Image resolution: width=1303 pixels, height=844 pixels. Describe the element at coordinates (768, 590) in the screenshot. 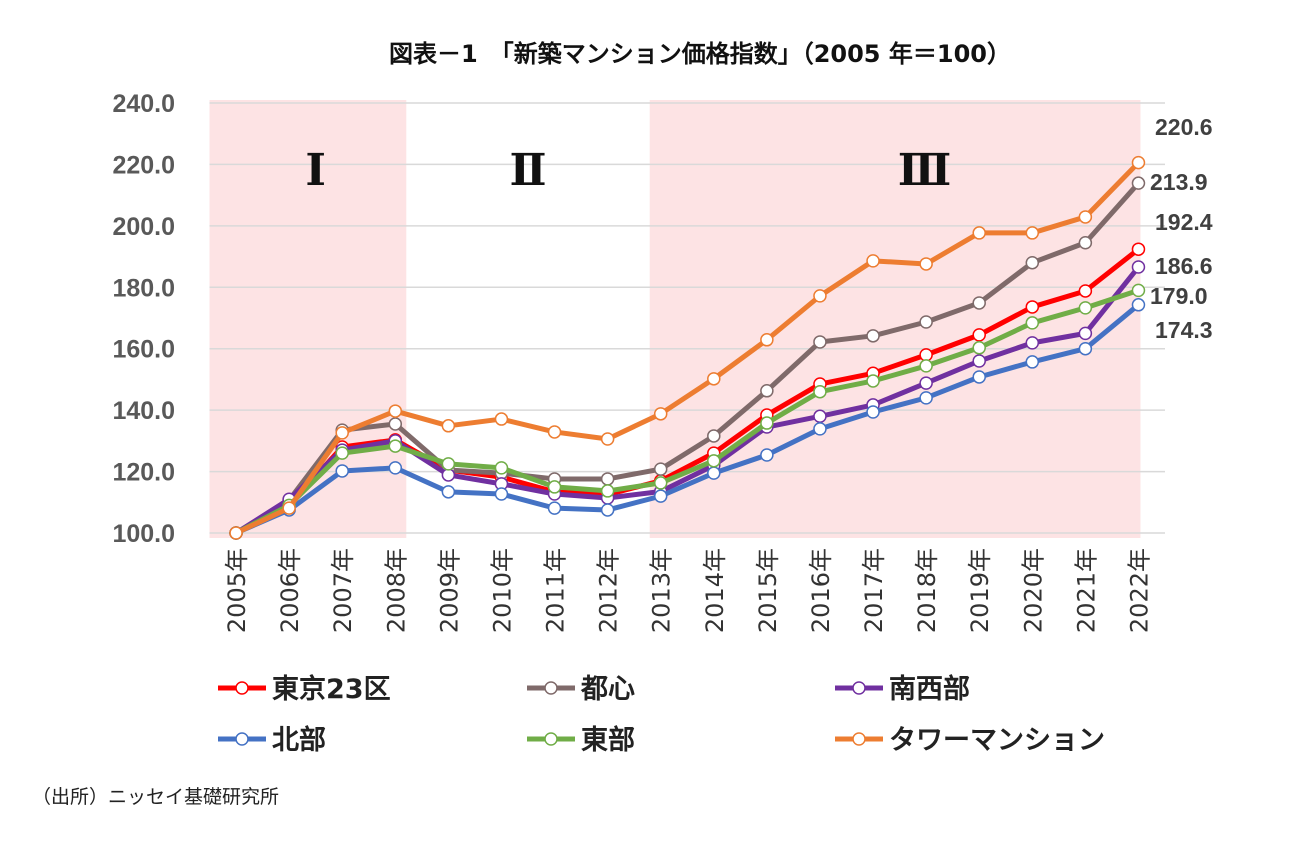

I see `x-tick-label: 2015年` at that location.